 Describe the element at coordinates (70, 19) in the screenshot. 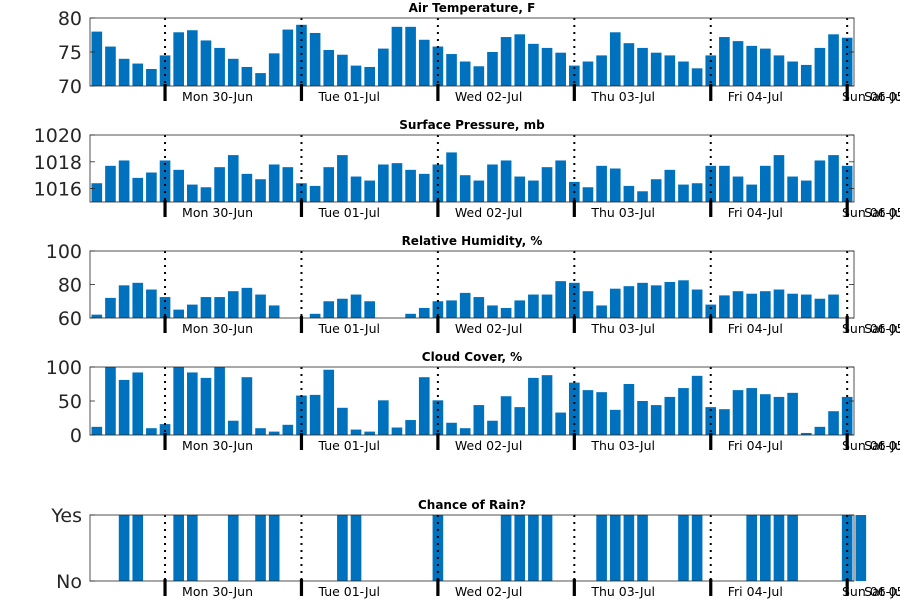

I see `y-tick-label: 80` at that location.